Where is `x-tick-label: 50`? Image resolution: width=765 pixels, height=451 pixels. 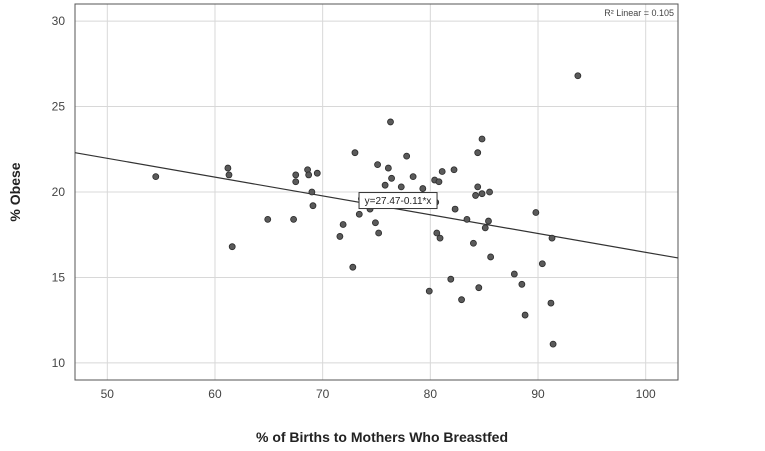 x-tick-label: 50 is located at coordinates (108, 394).